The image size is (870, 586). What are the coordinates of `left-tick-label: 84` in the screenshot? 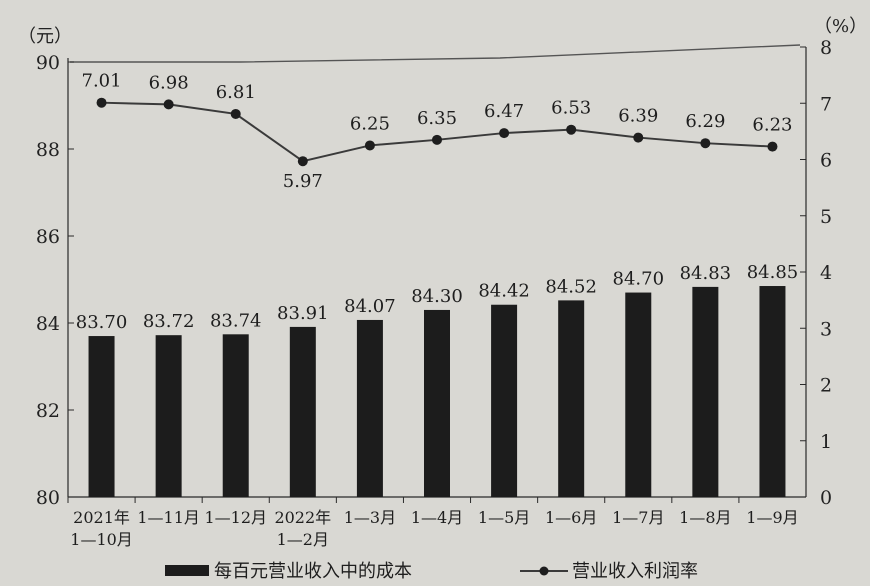 It's located at (48, 324).